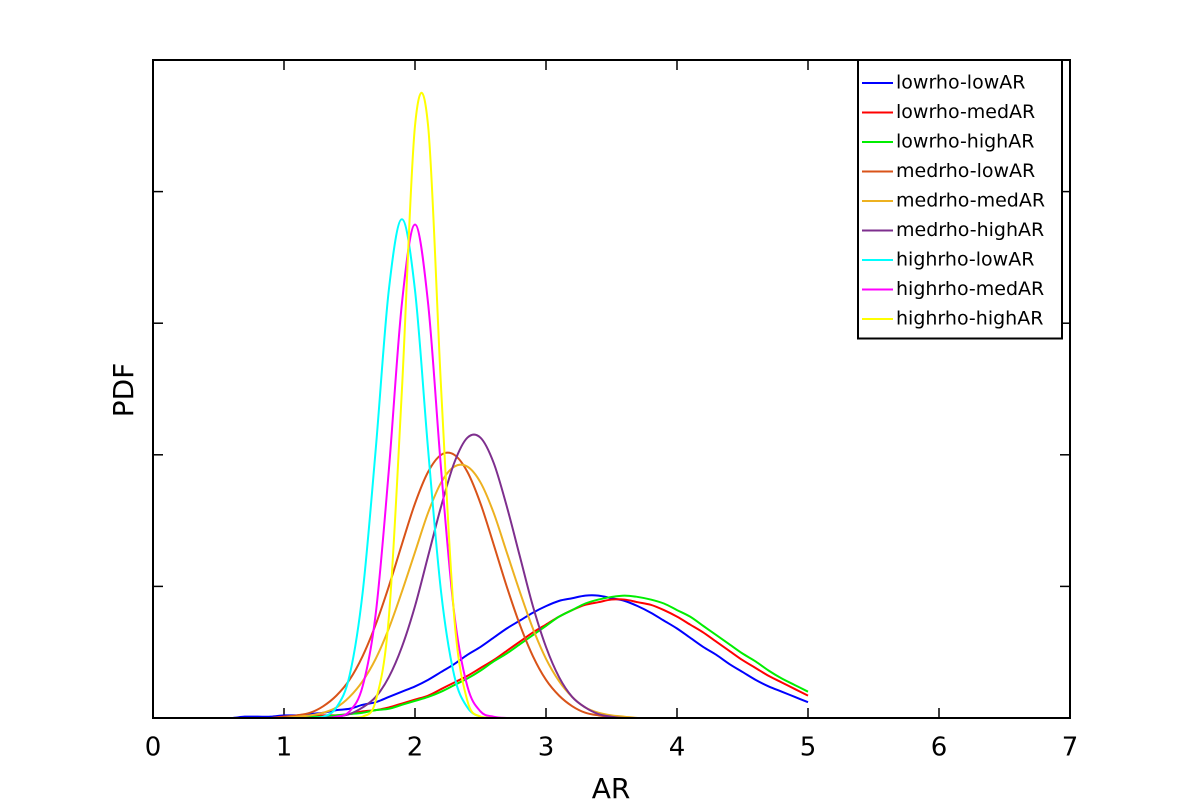  I want to click on legend-label: lowrho-highAR, so click(965, 142).